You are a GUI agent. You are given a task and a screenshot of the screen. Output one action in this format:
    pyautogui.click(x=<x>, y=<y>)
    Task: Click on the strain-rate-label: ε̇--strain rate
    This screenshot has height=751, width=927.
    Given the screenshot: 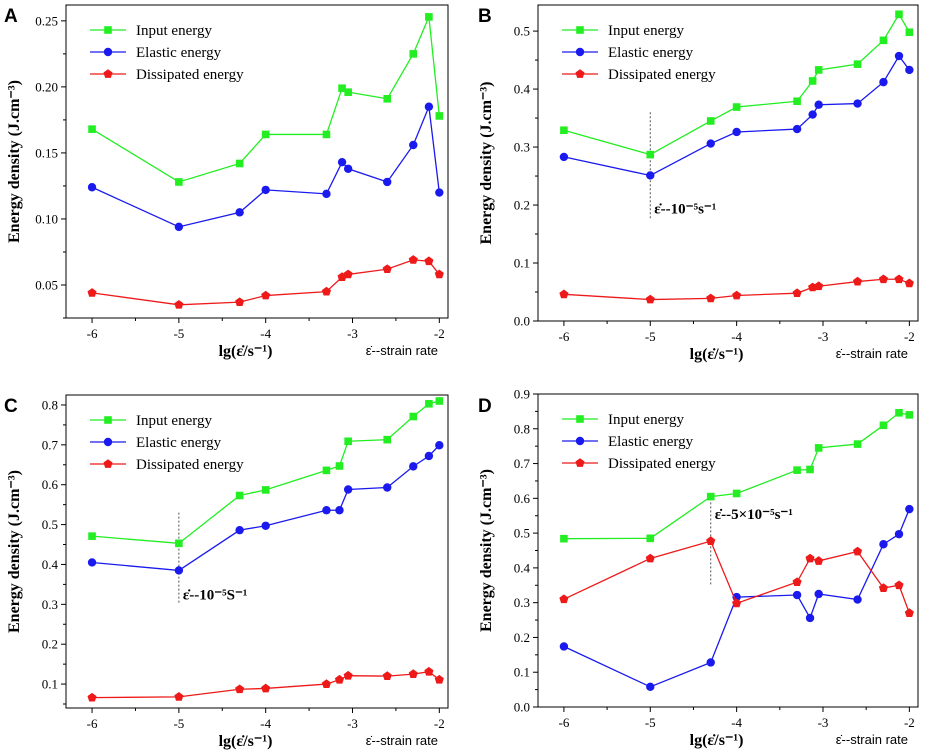 What is the action you would take?
    pyautogui.click(x=402, y=740)
    